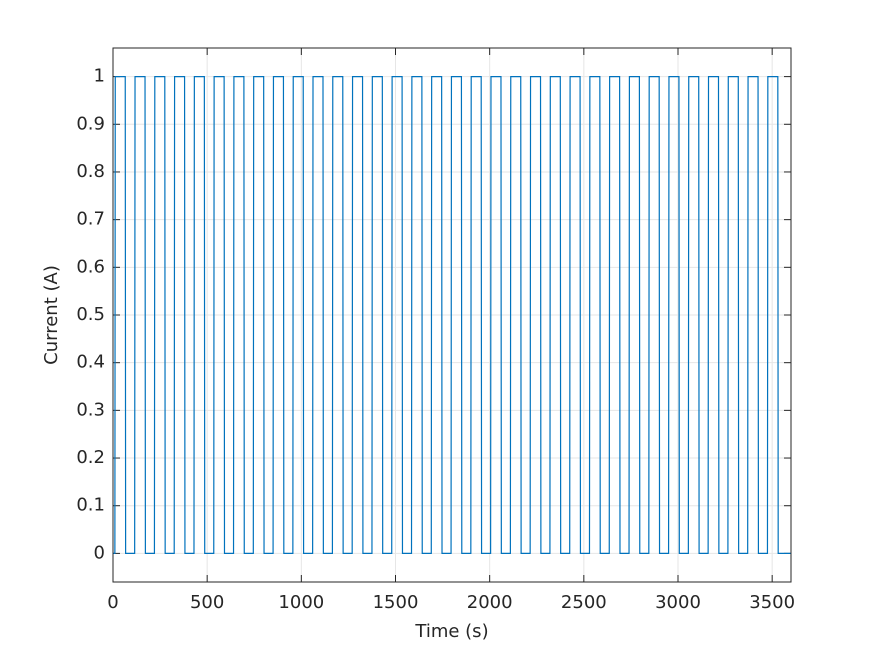  I want to click on x-tick-label: 2500, so click(584, 602).